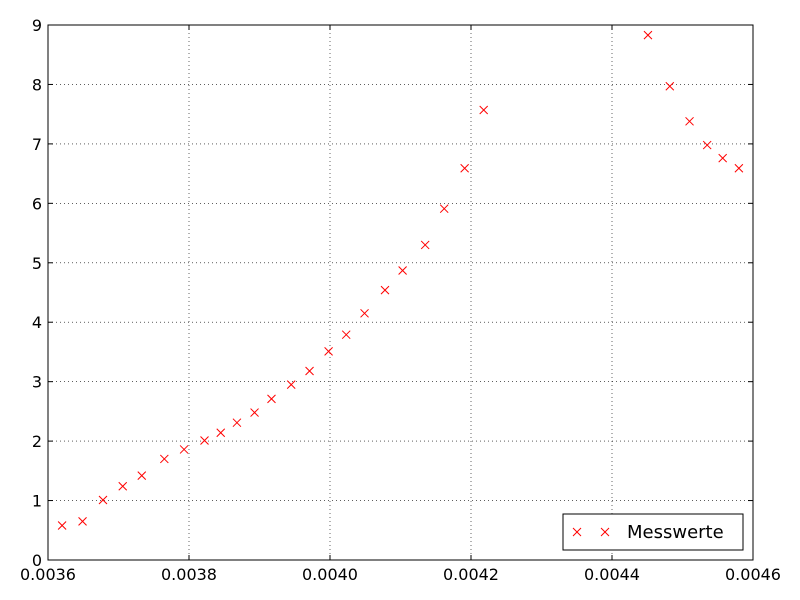  I want to click on x-tick-label: 0.0036, so click(48, 574).